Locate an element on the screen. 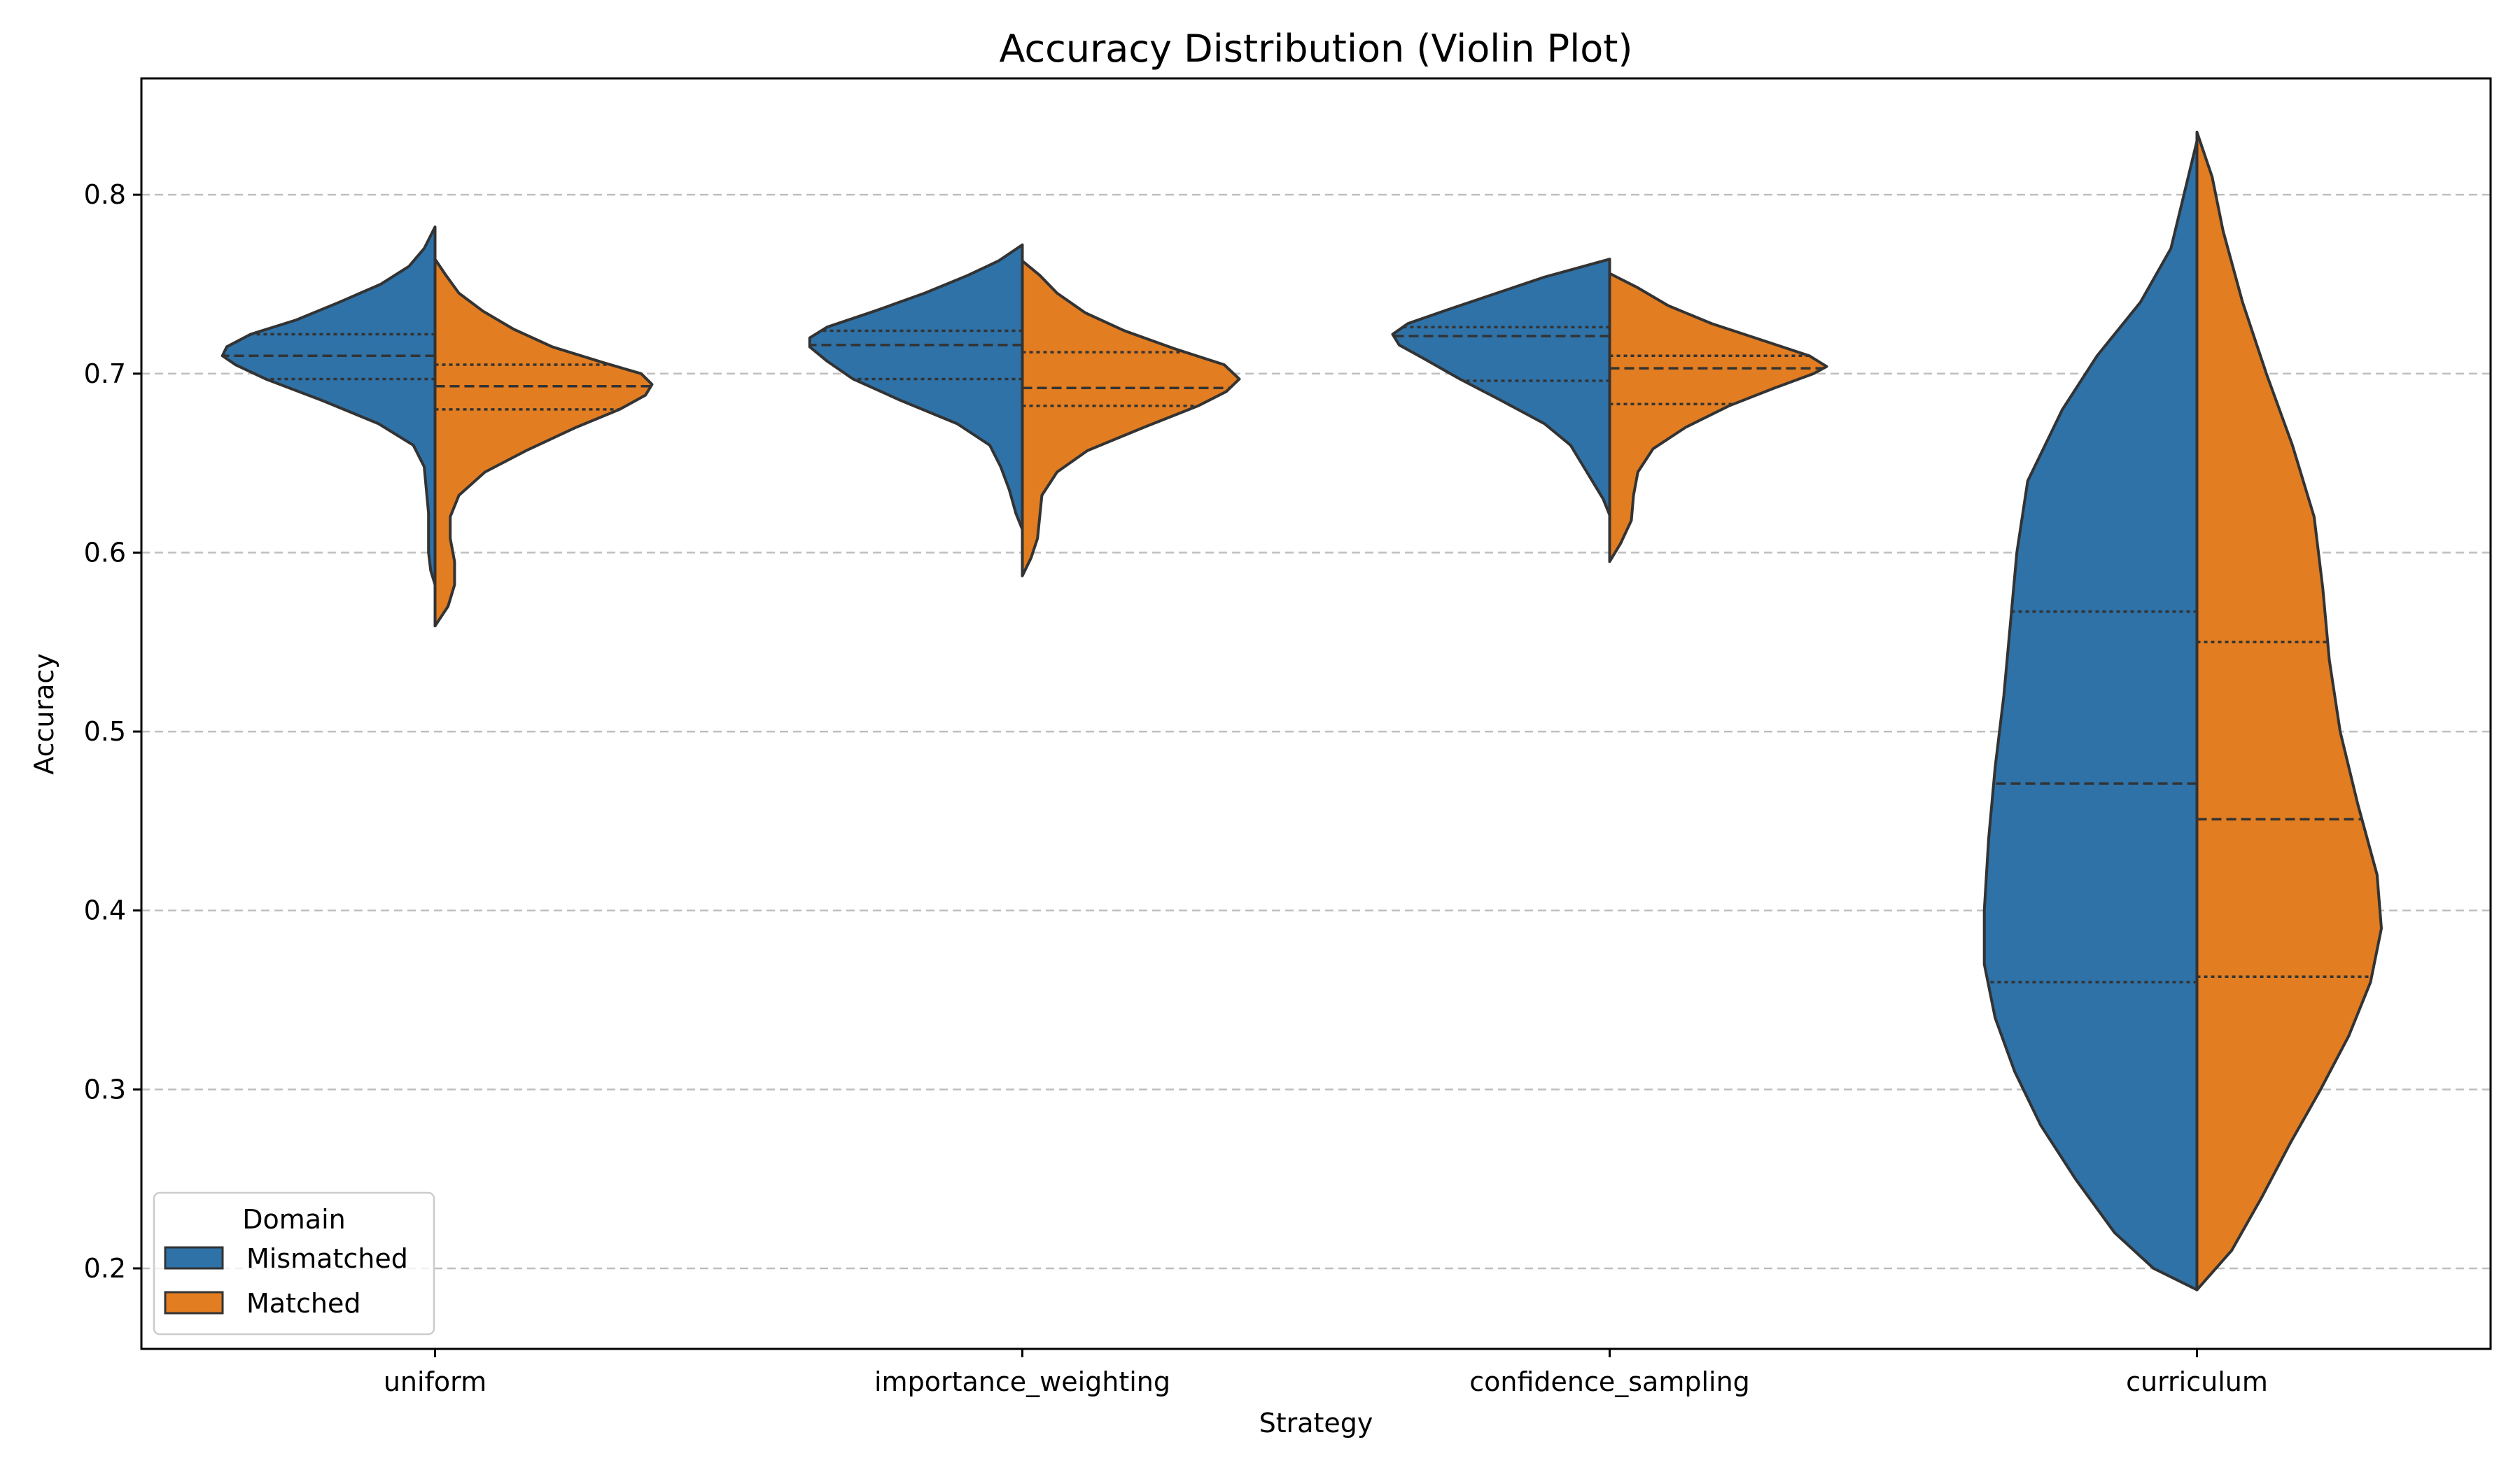  legend-label-matched: Matched is located at coordinates (303, 1303).